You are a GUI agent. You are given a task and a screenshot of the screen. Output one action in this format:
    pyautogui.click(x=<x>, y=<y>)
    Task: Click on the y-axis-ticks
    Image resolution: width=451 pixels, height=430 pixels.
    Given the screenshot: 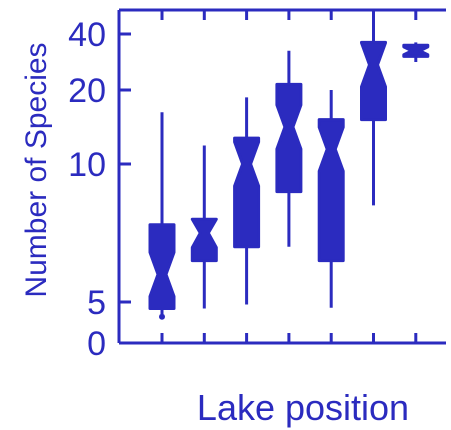 What is the action you would take?
    pyautogui.click(x=125, y=188)
    